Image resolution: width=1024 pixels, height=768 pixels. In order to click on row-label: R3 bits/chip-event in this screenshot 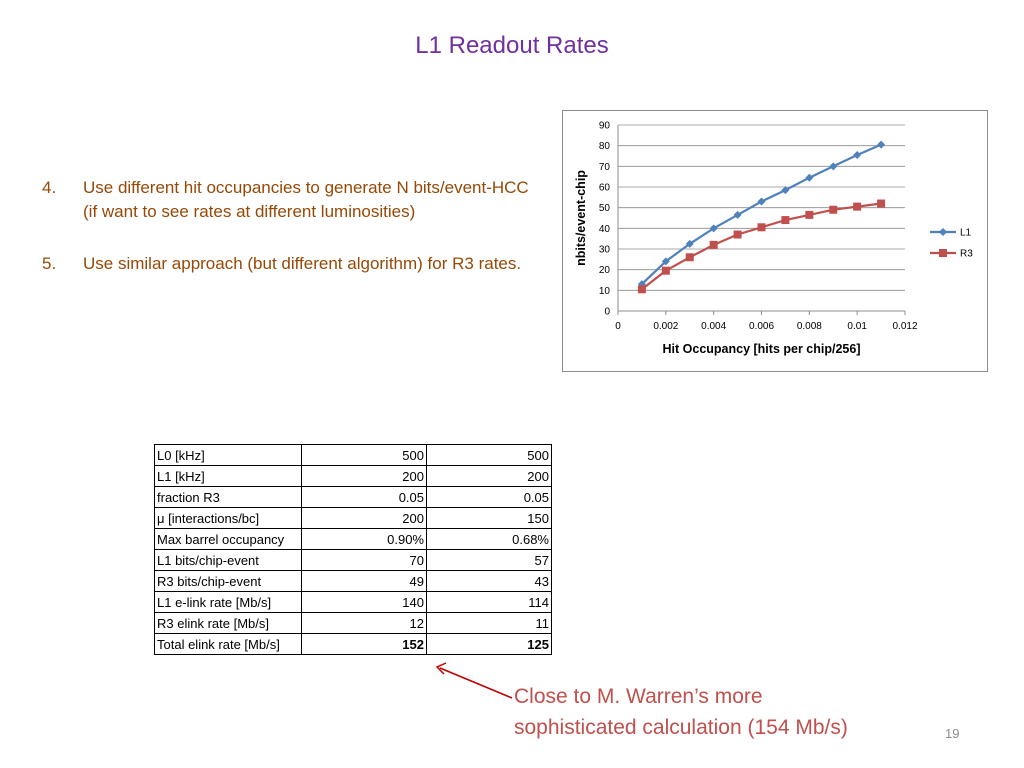, I will do `click(228, 581)`.